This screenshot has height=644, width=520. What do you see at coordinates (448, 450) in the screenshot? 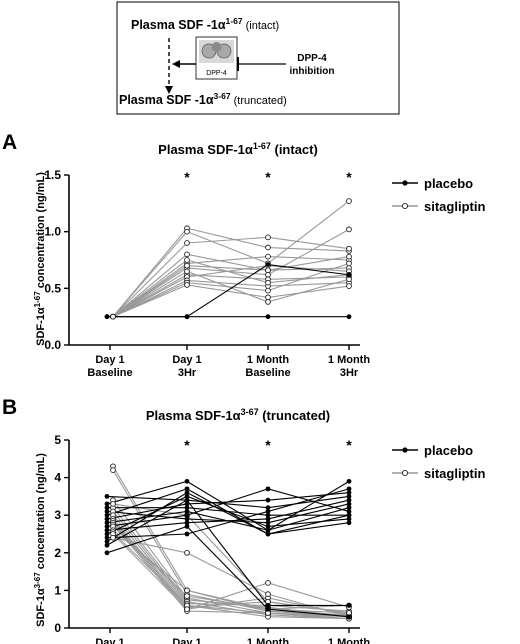
I see `legend-placebo-label: placebo` at bounding box center [448, 450].